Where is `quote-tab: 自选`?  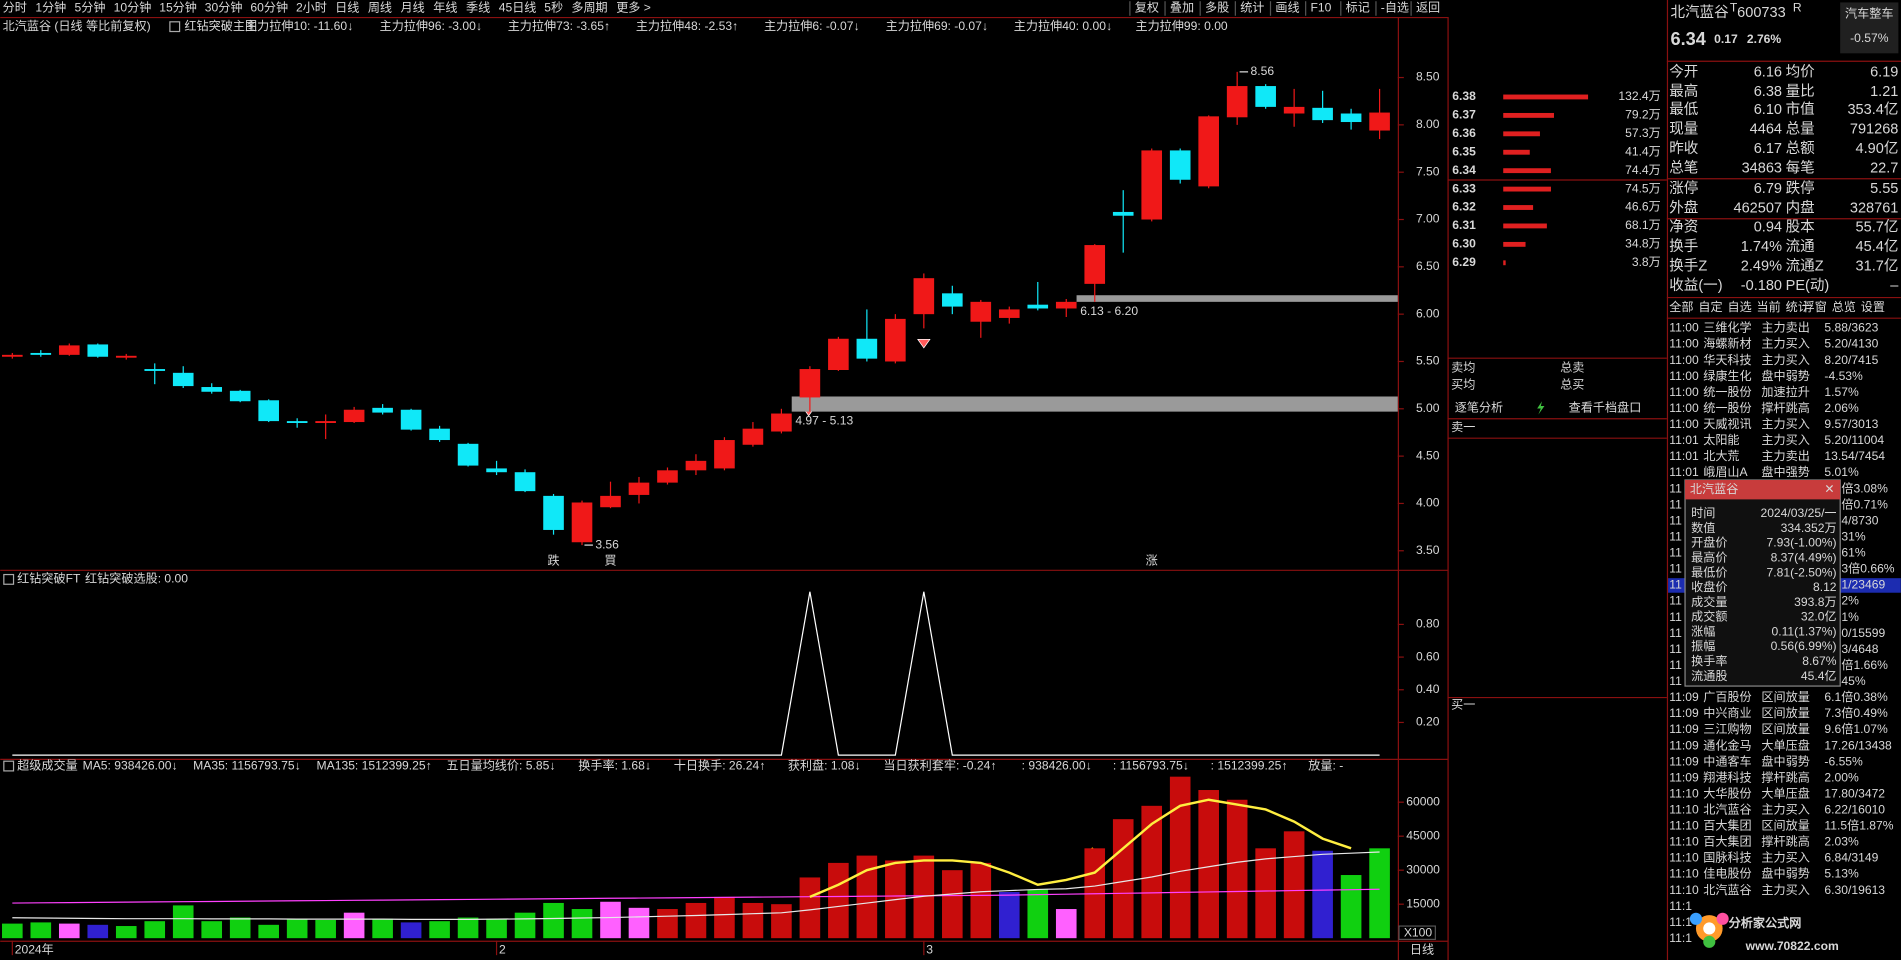
quote-tab: 自选 is located at coordinates (1739, 307).